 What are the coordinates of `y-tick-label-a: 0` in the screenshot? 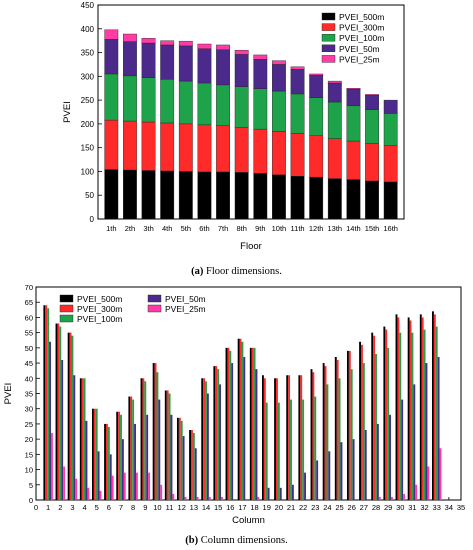 It's located at (92, 219).